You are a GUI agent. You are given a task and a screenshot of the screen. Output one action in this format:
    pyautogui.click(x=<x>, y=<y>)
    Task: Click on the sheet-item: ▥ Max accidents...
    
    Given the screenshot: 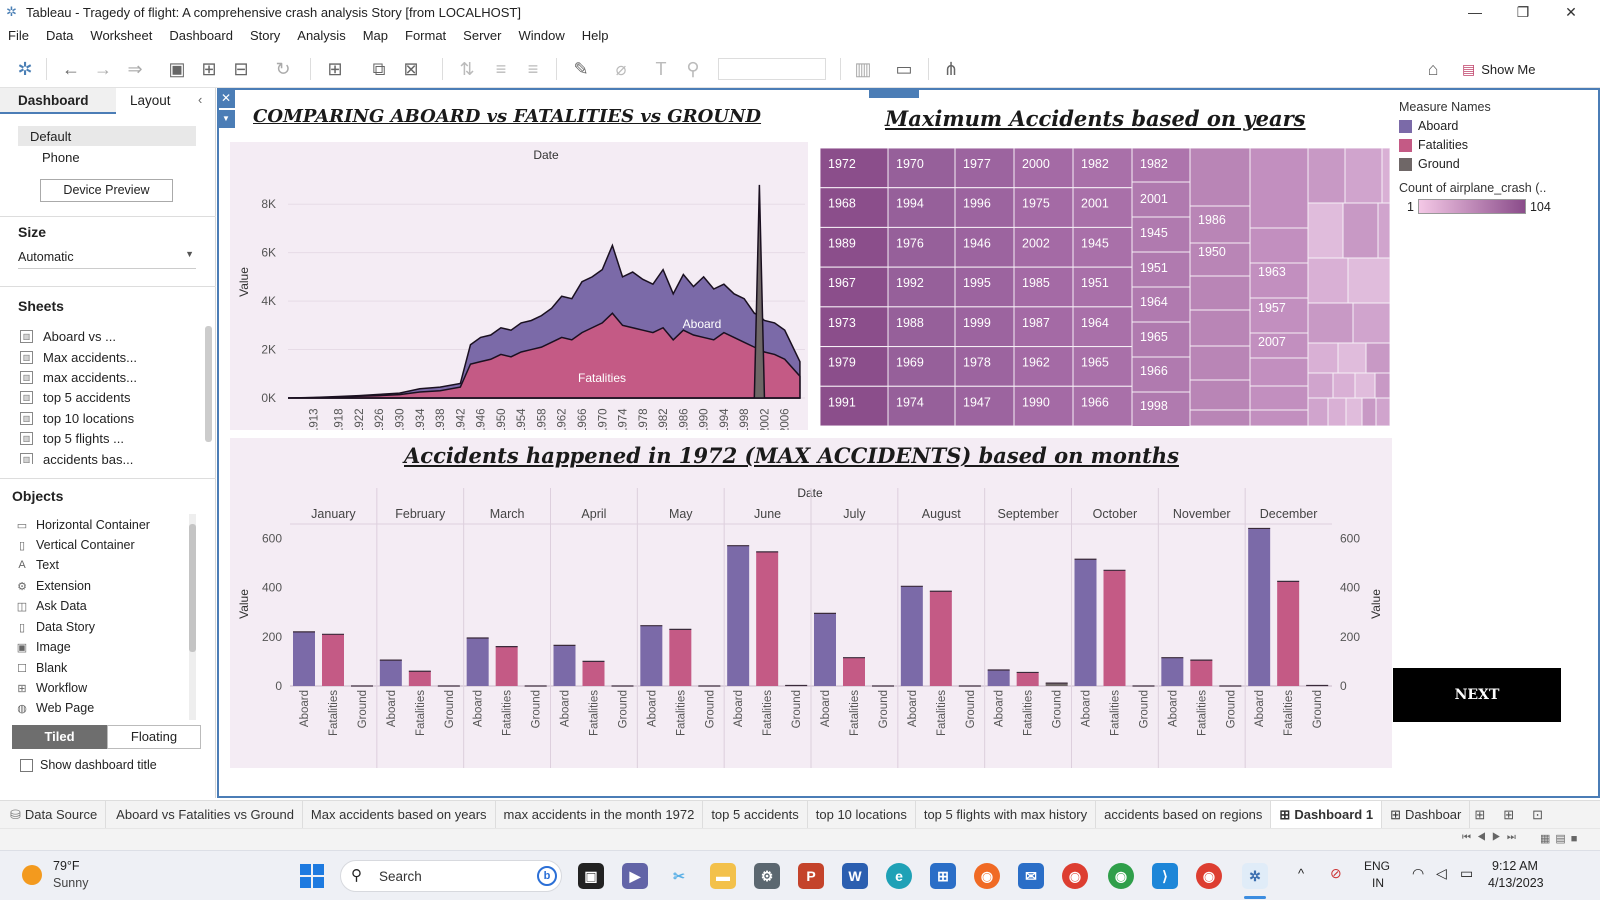 What is the action you would take?
    pyautogui.click(x=78, y=357)
    